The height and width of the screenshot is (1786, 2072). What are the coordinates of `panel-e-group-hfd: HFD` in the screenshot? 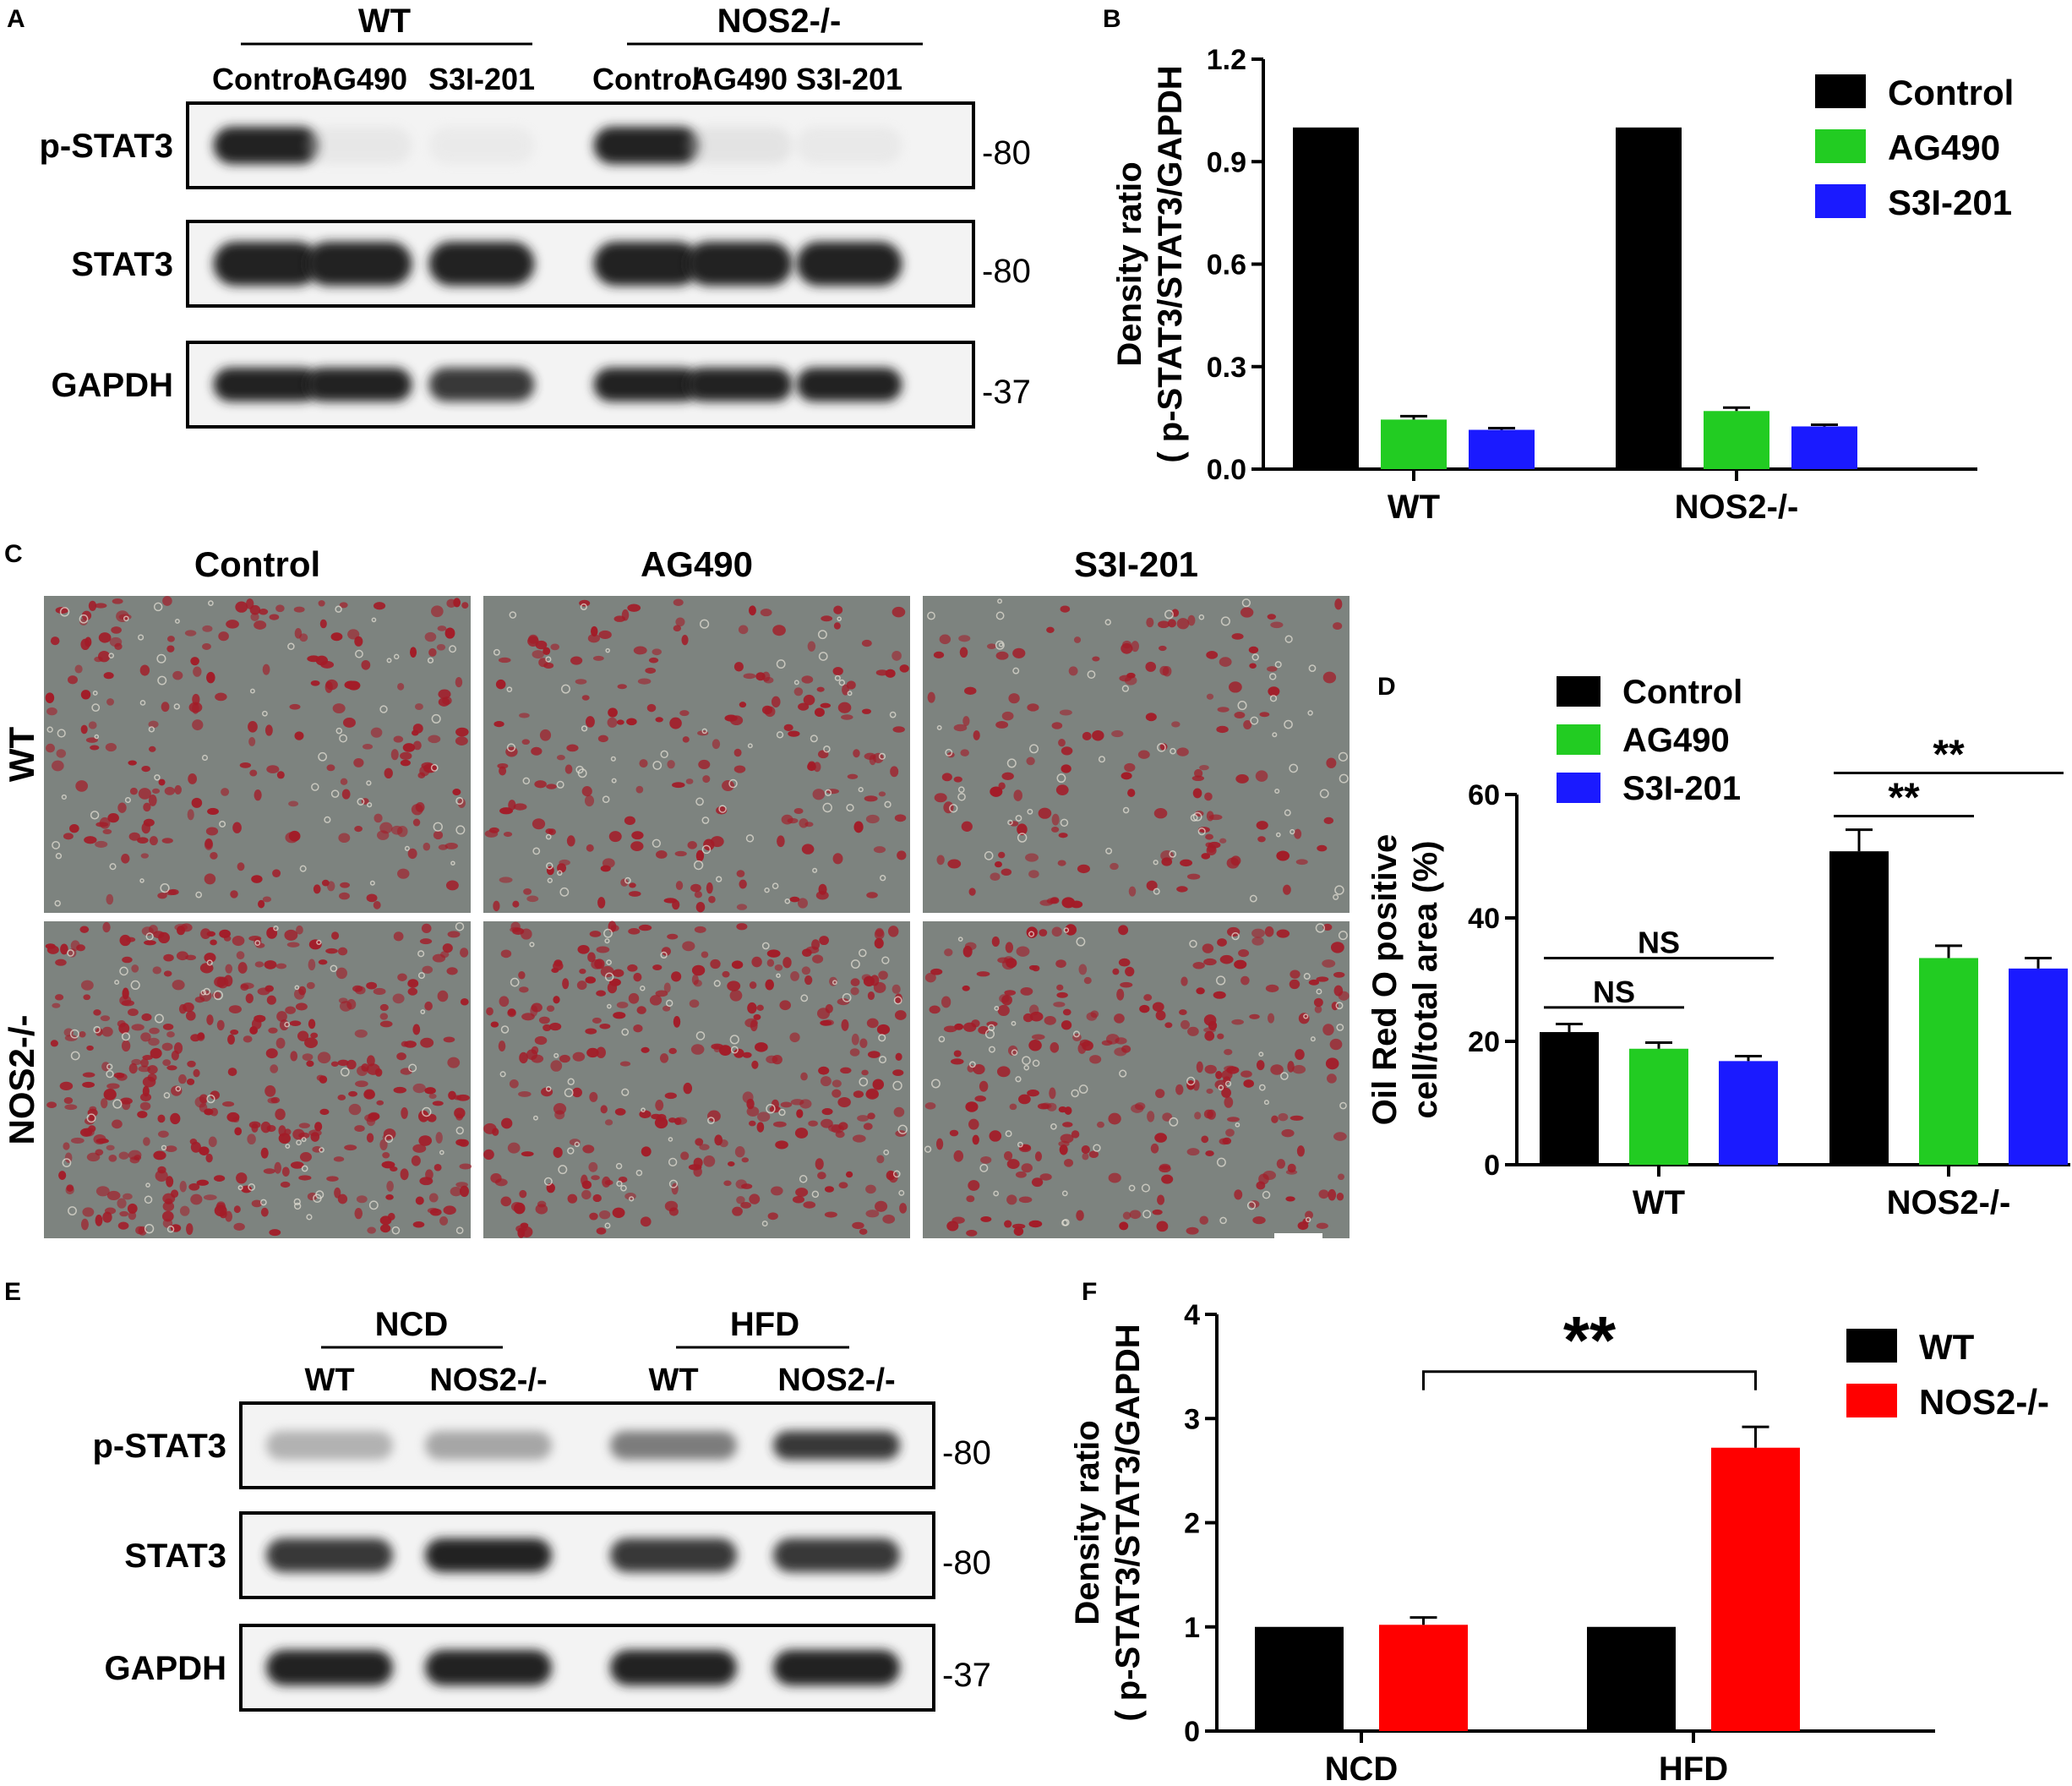 It's located at (764, 1324).